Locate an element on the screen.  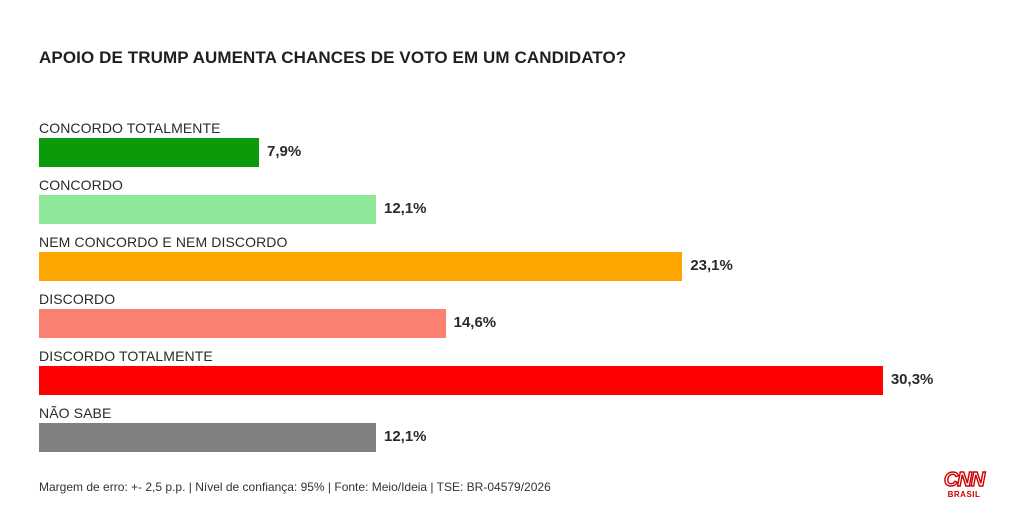
category-label: CONCORDO is located at coordinates (81, 185).